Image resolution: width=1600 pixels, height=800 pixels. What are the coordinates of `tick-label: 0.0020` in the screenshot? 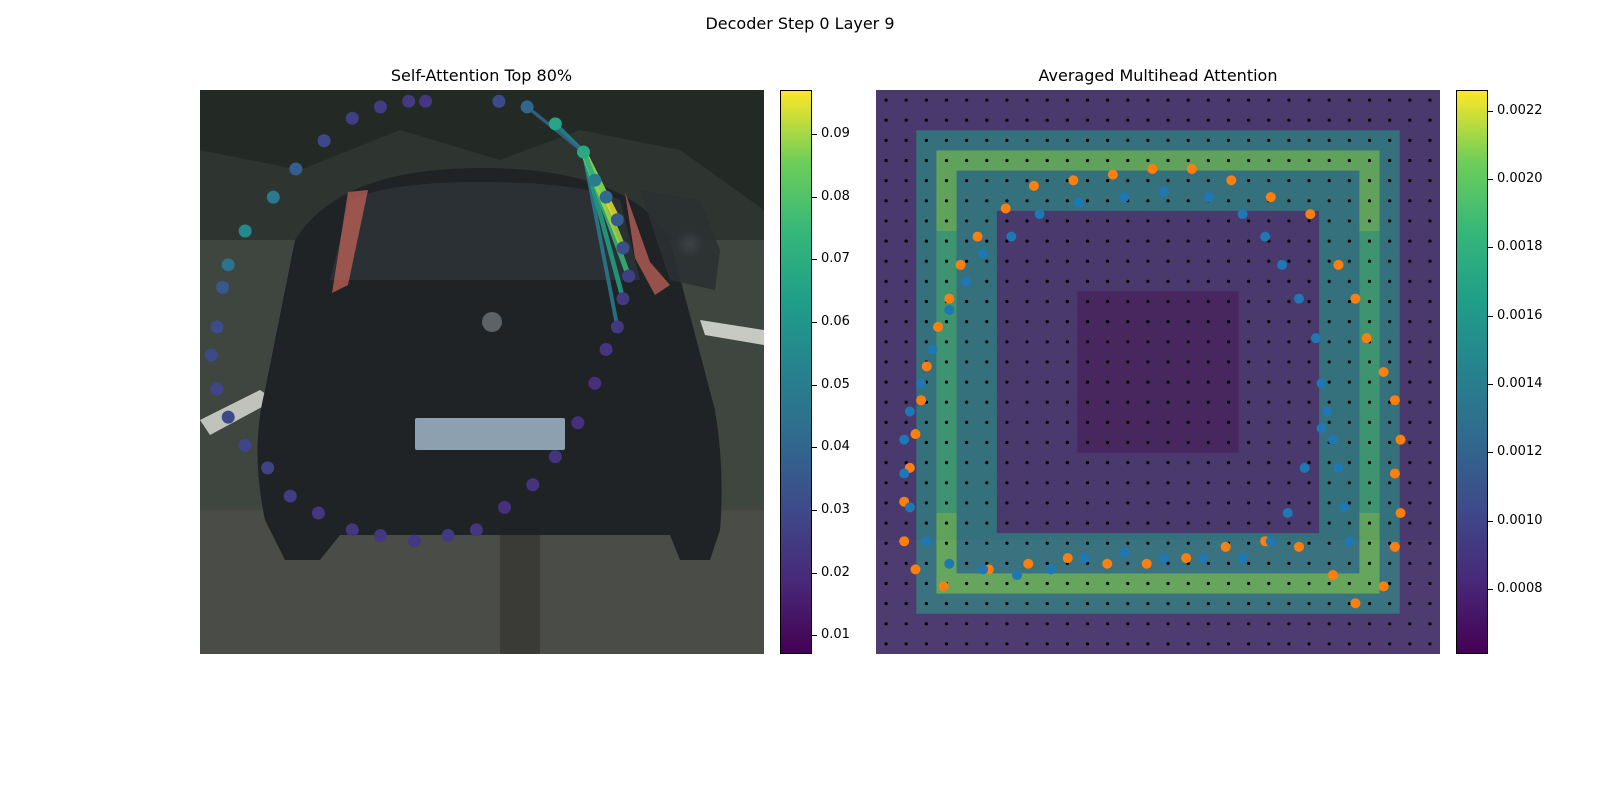 It's located at (1520, 178).